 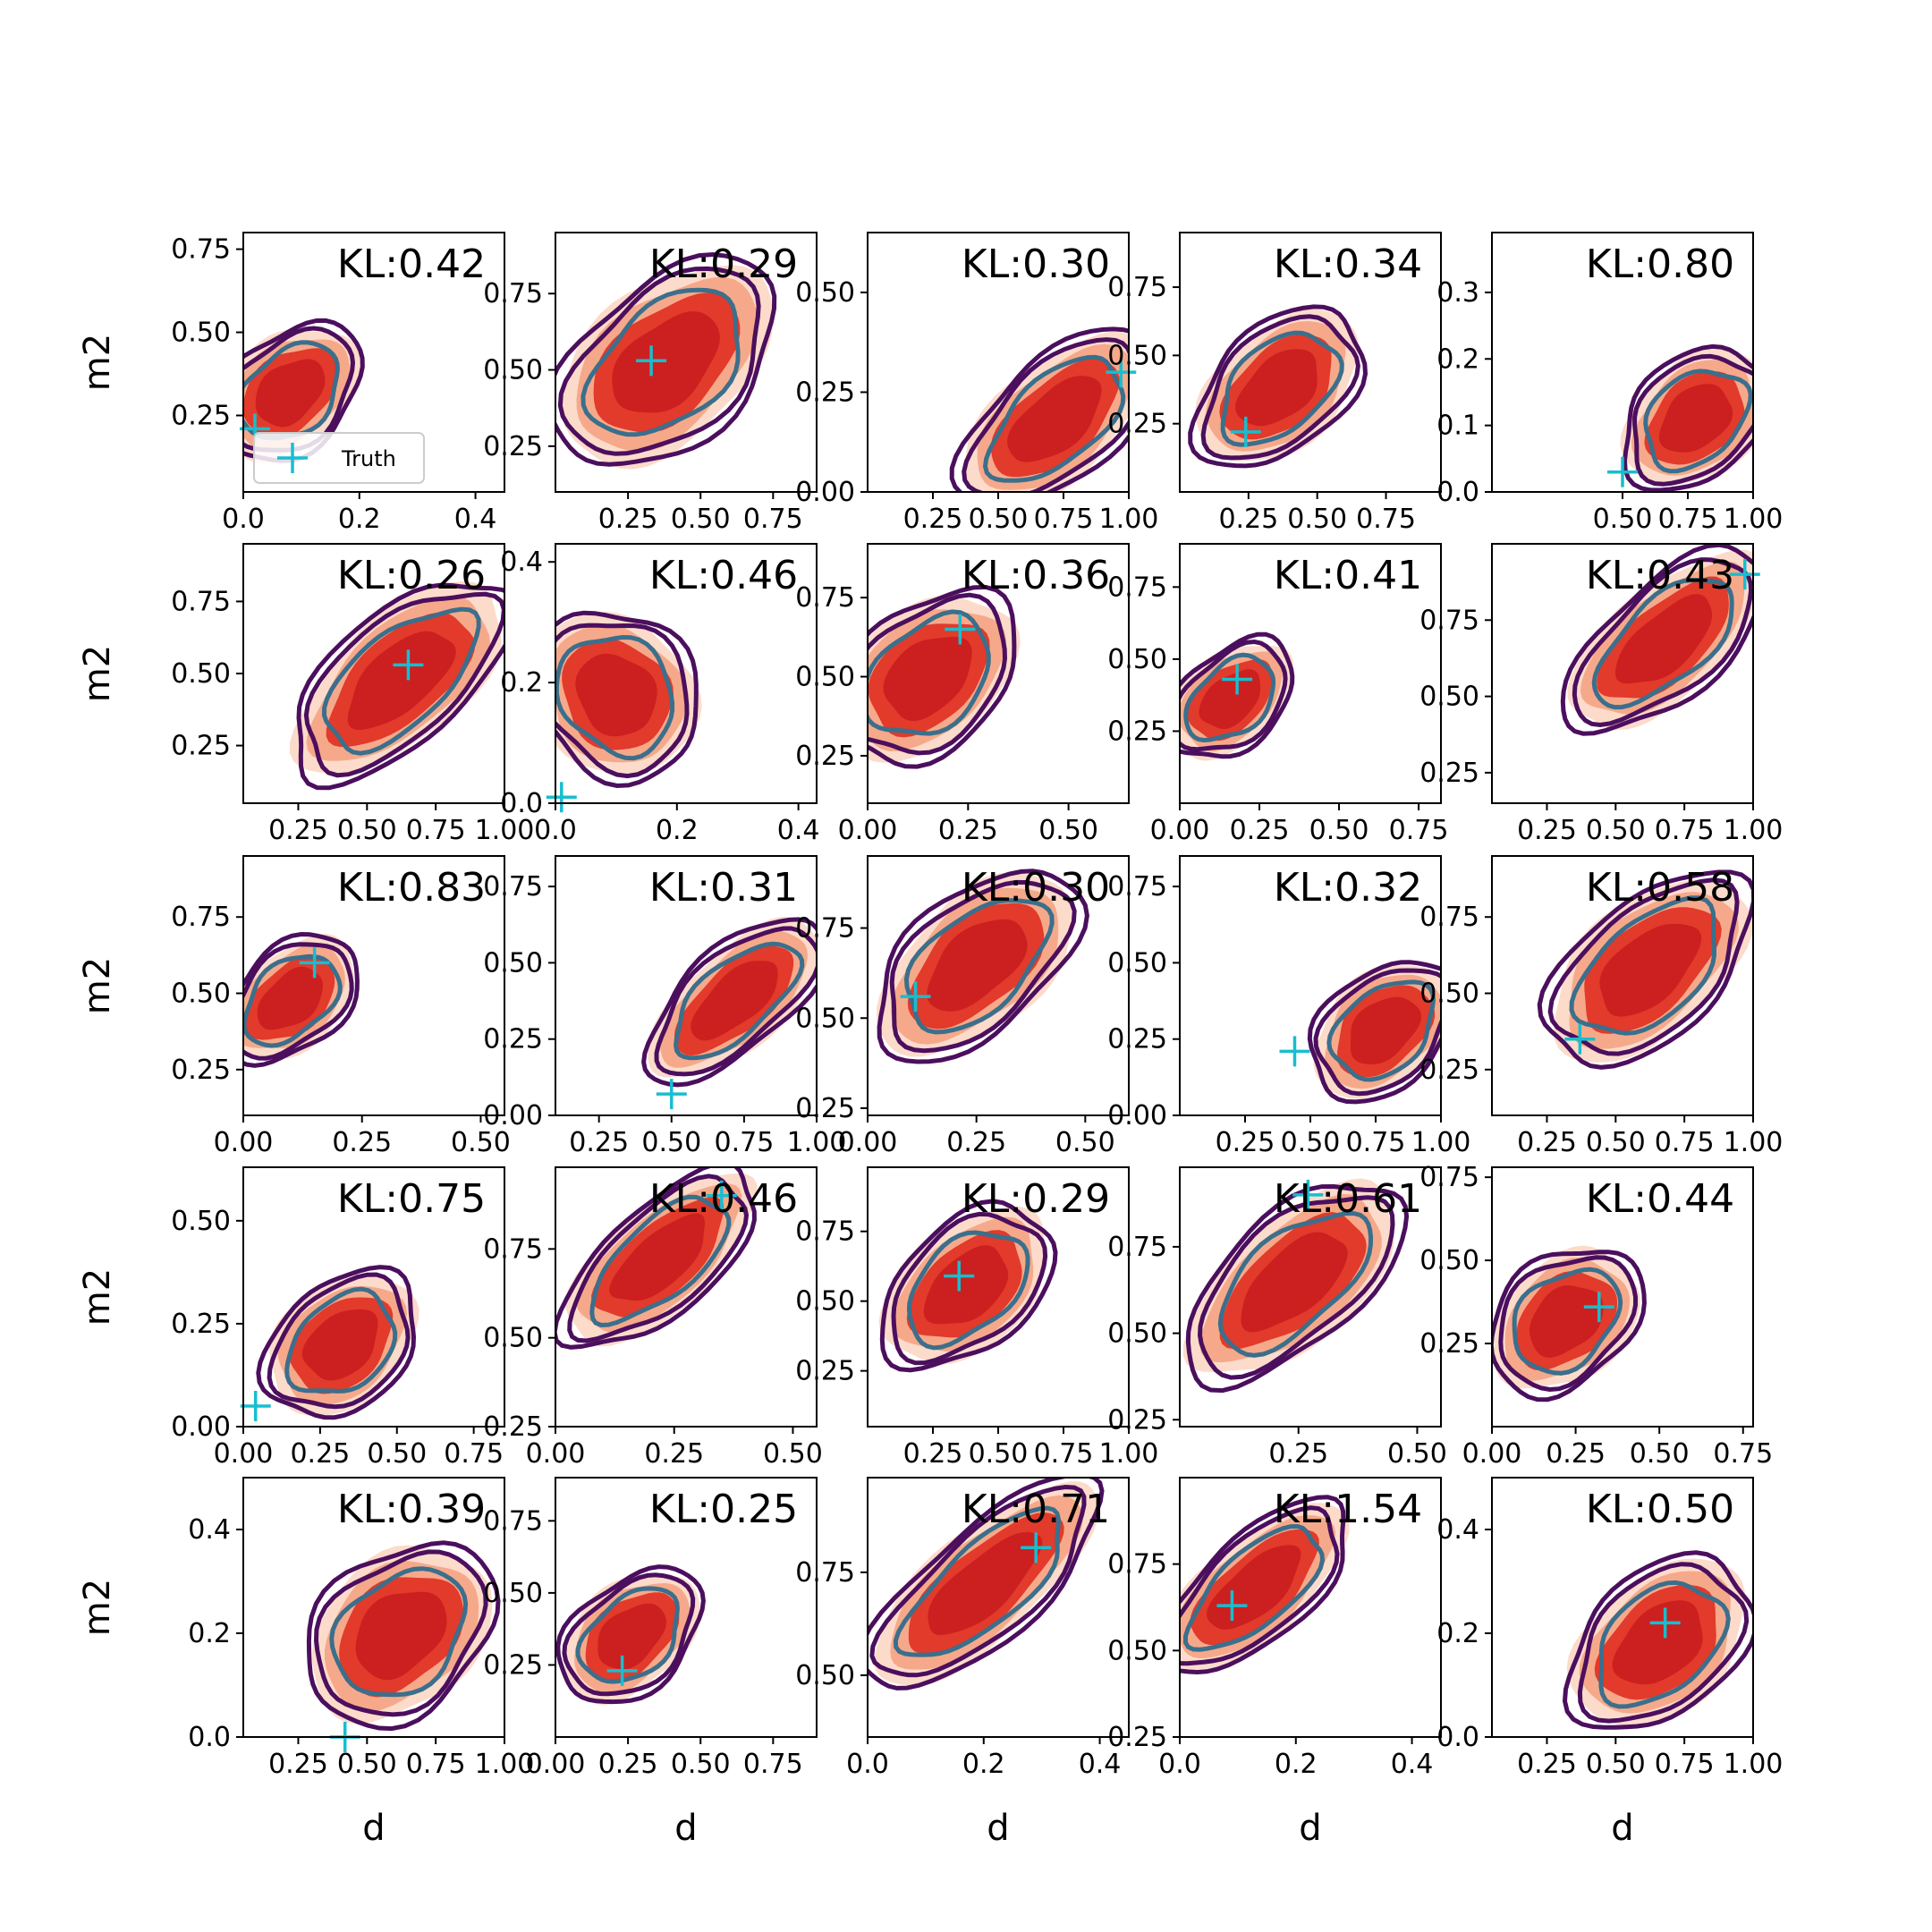 What do you see at coordinates (521, 683) in the screenshot?
I see `y-tick-label: 0.2` at bounding box center [521, 683].